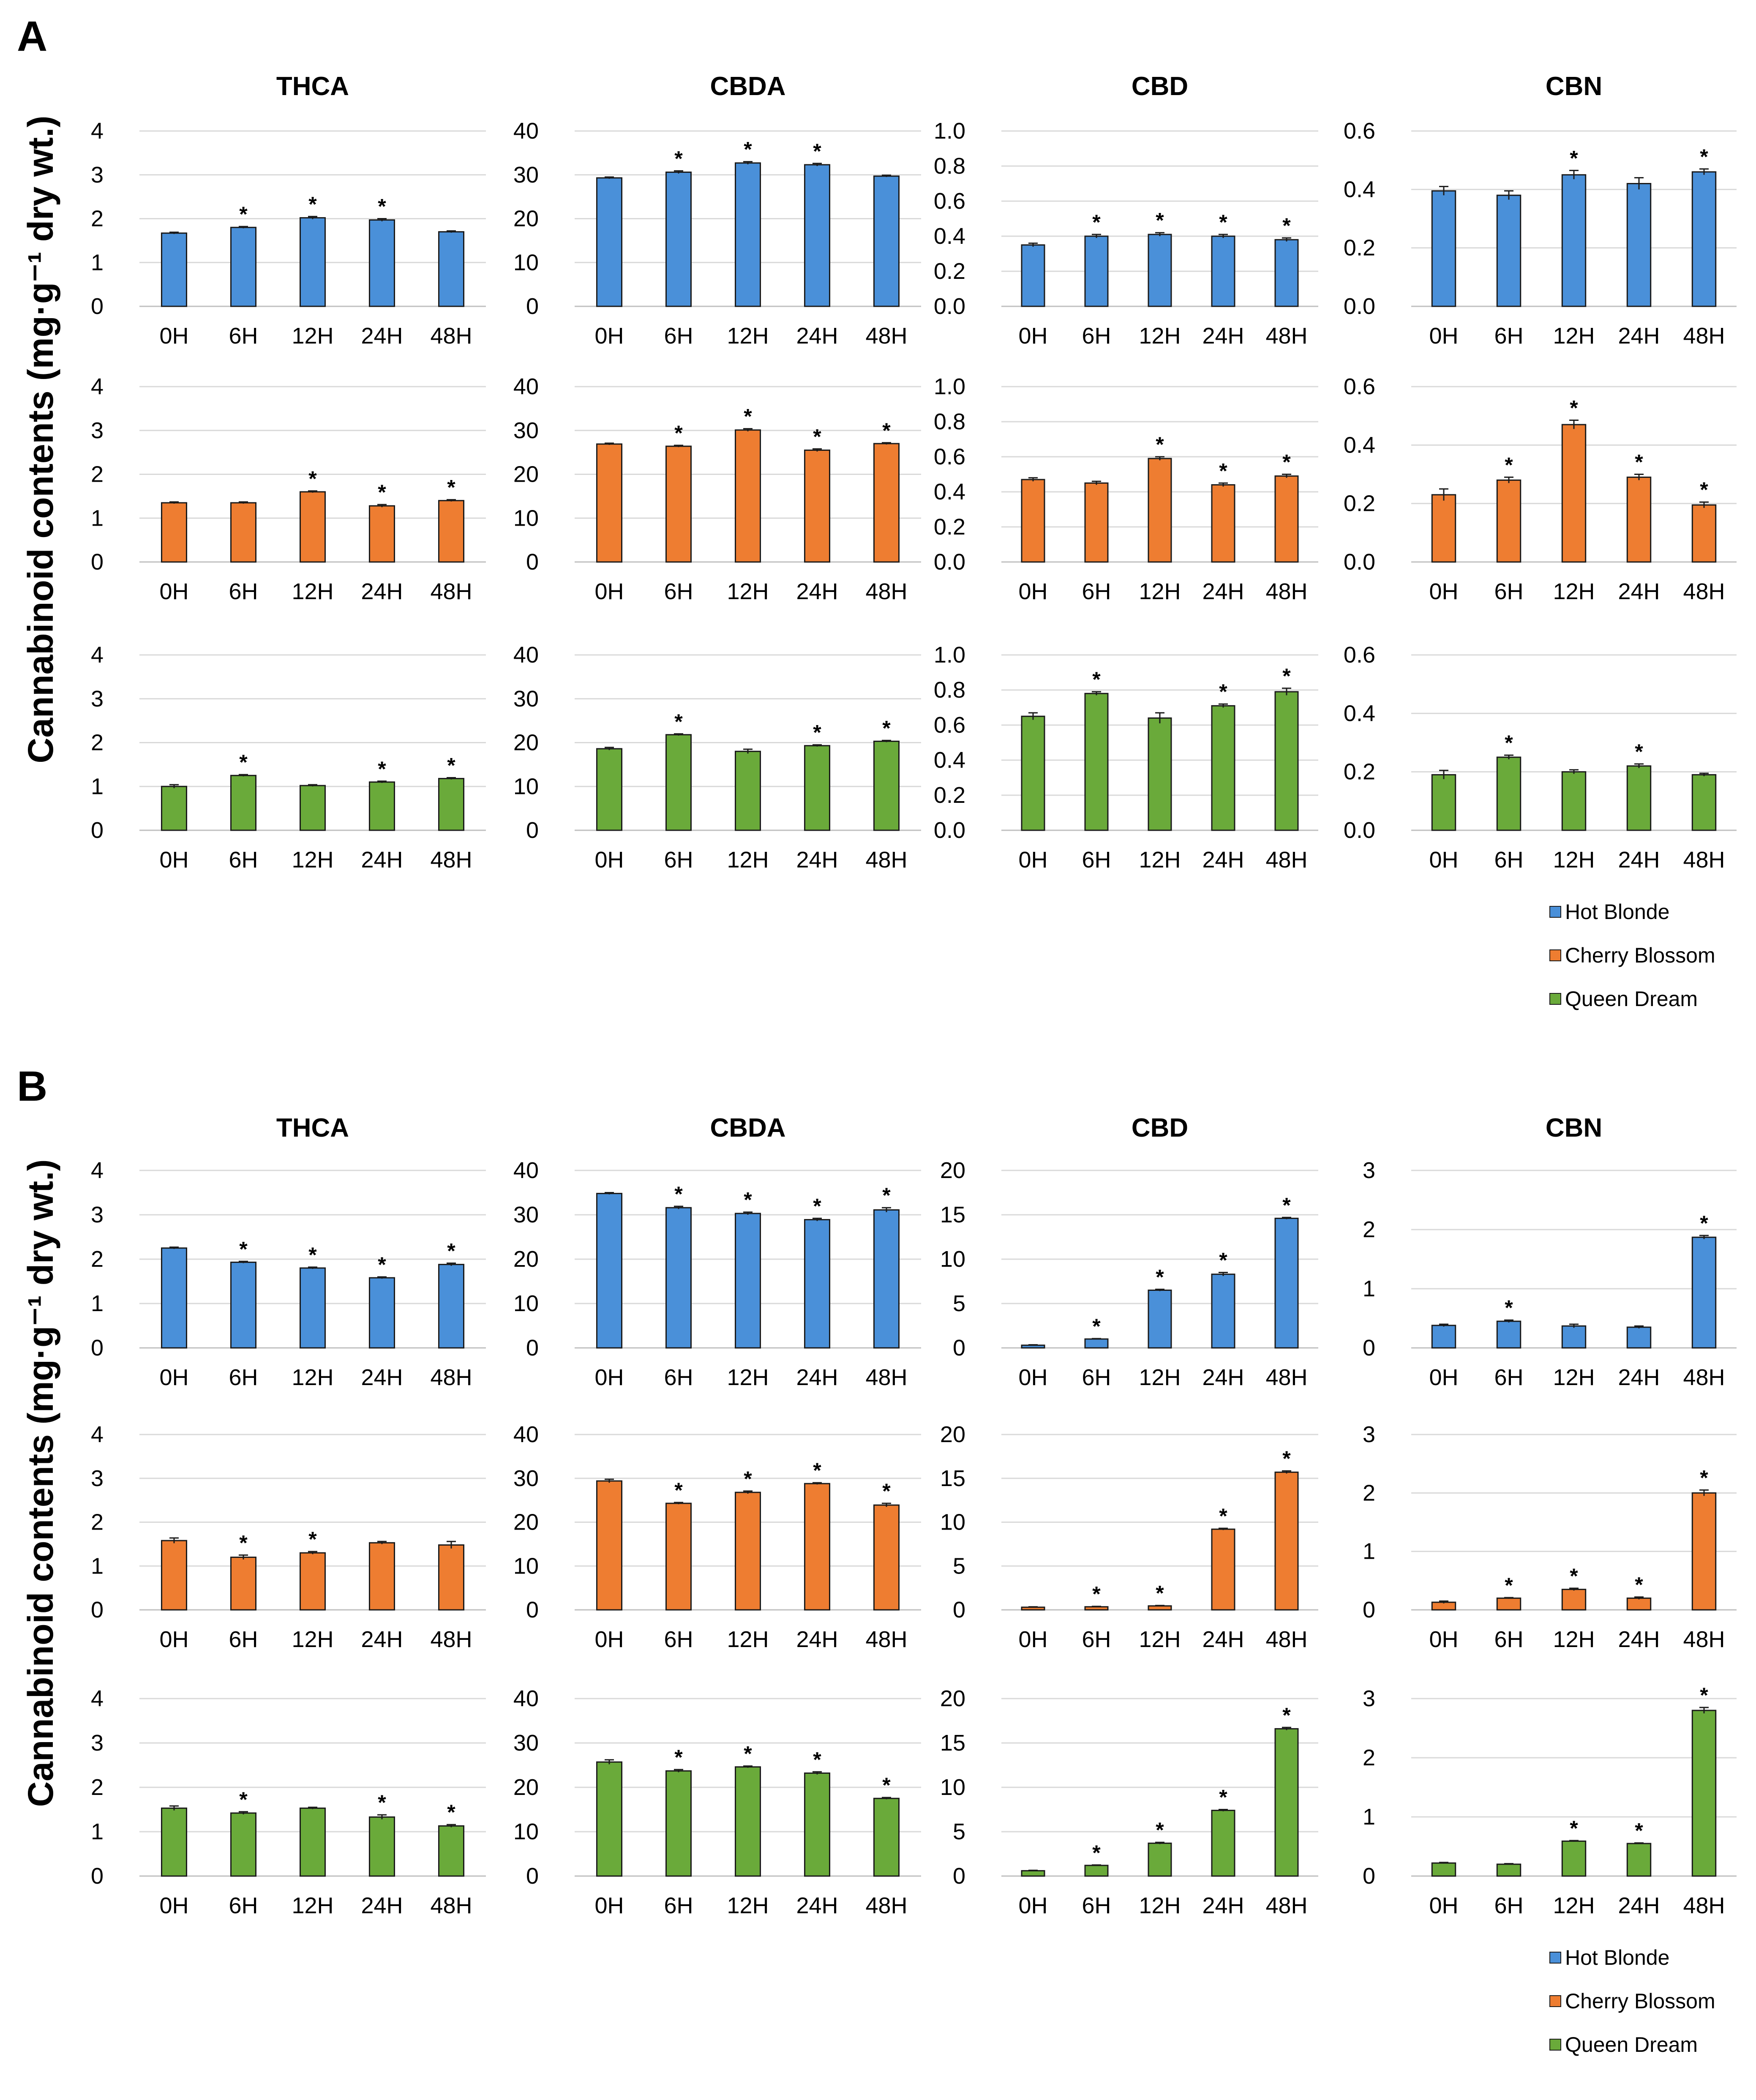  I want to click on y-tick-label: 0.8, so click(949, 690).